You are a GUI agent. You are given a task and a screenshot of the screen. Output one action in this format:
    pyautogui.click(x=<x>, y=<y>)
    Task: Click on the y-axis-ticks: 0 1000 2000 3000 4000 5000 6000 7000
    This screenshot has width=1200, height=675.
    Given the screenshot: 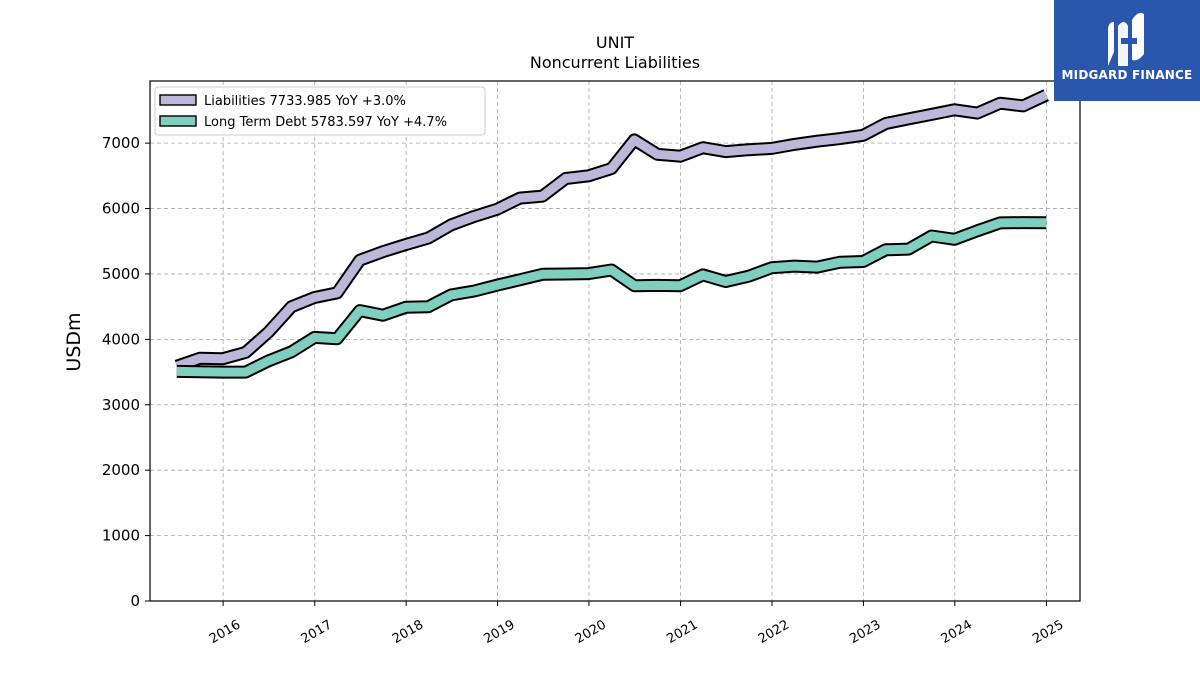 What is the action you would take?
    pyautogui.click(x=126, y=372)
    